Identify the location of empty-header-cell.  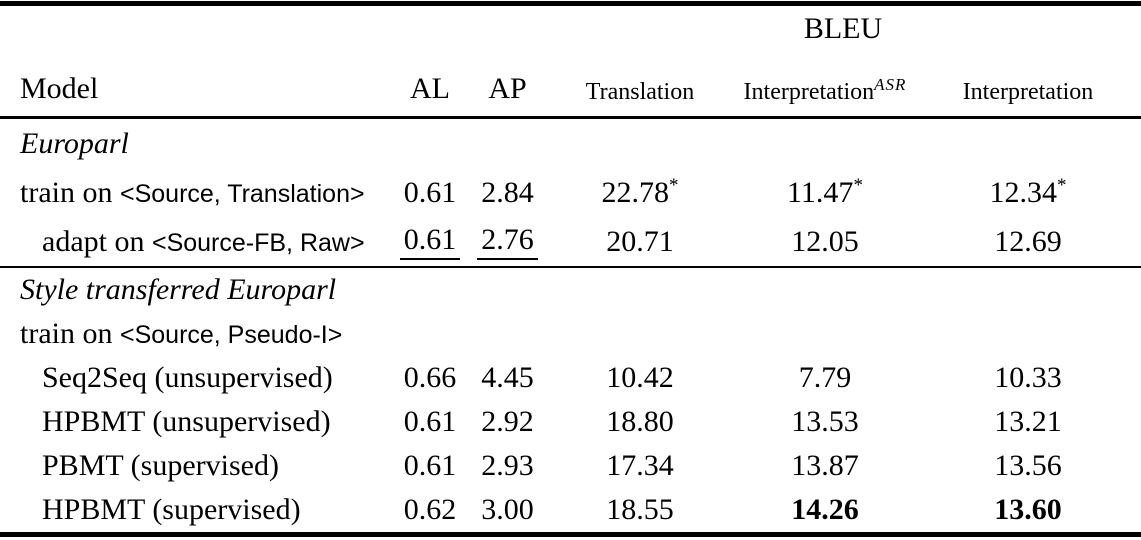
(272, 28).